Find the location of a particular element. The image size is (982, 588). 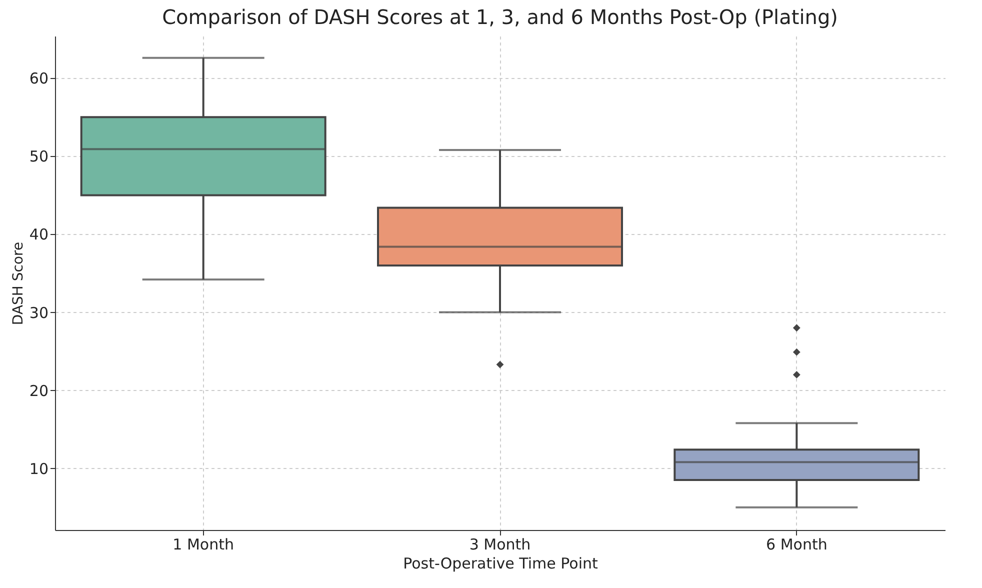

x-tick-label: 3 Month is located at coordinates (500, 545).